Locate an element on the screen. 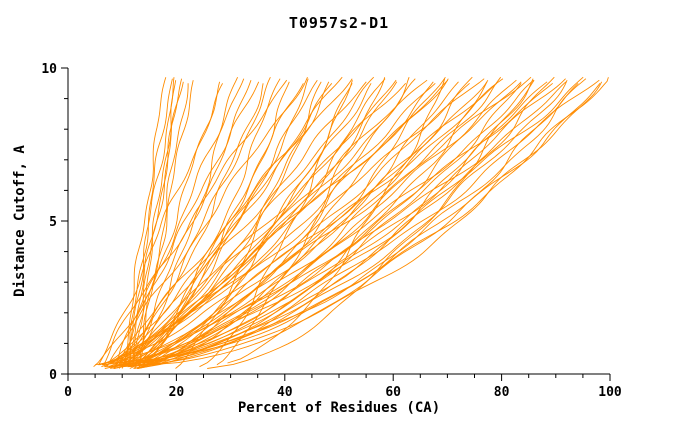 This screenshot has width=680, height=440. x-tick-label: 60 is located at coordinates (393, 392).